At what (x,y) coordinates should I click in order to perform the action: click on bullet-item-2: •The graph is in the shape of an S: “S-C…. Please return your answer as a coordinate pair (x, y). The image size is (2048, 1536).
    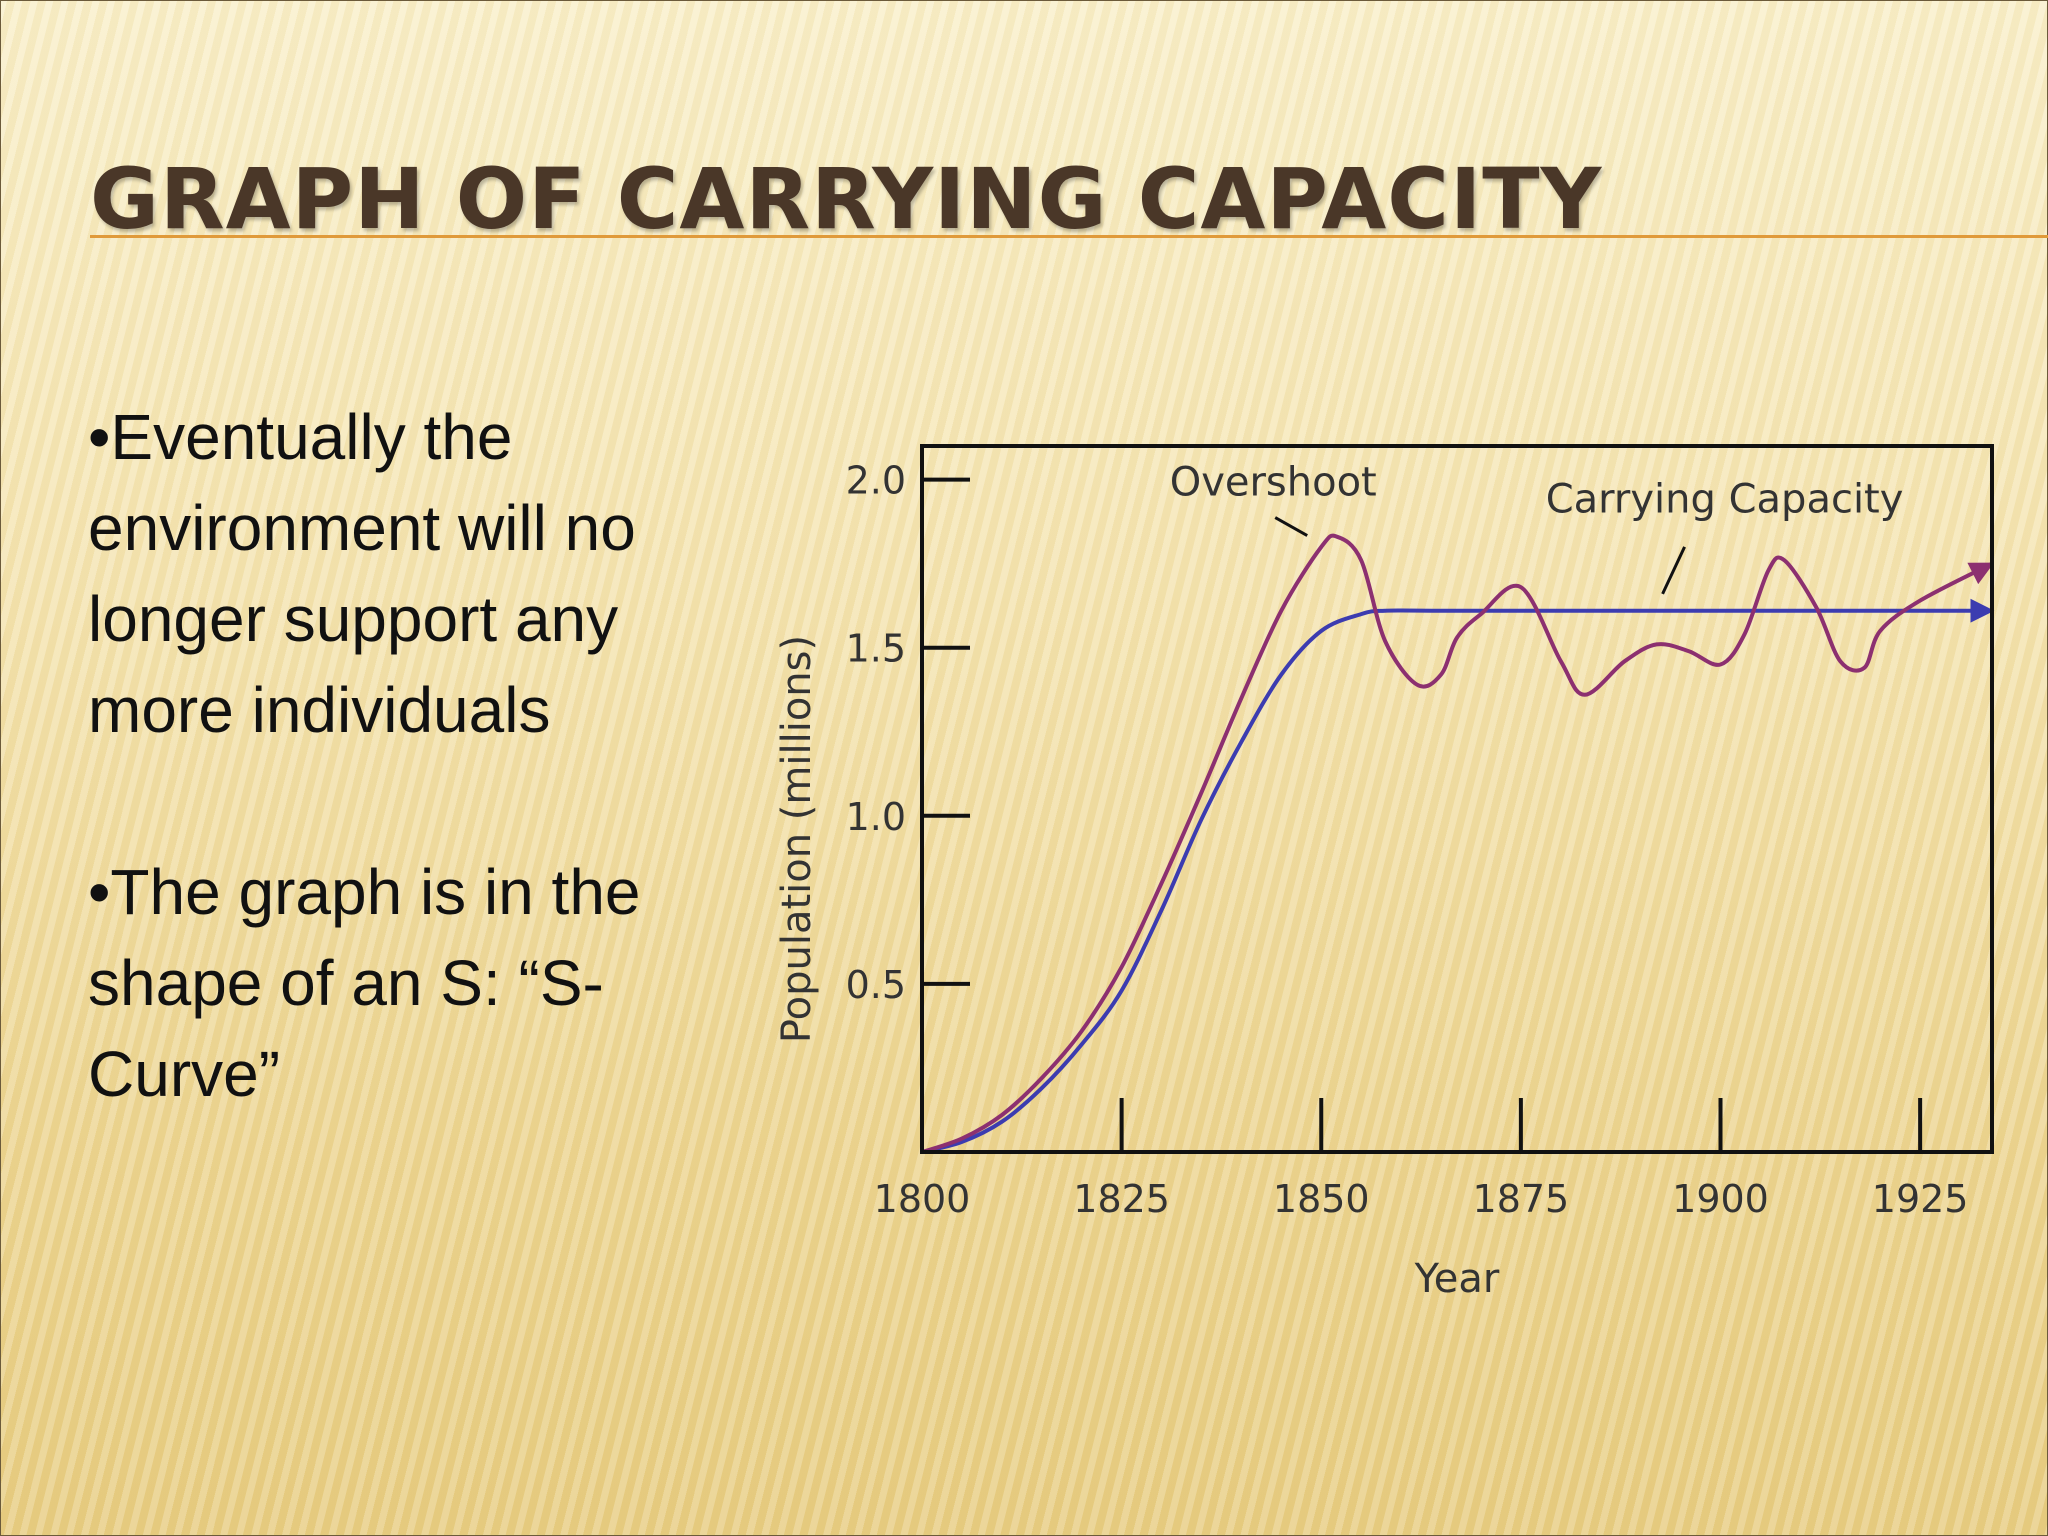
    Looking at the image, I should click on (364, 983).